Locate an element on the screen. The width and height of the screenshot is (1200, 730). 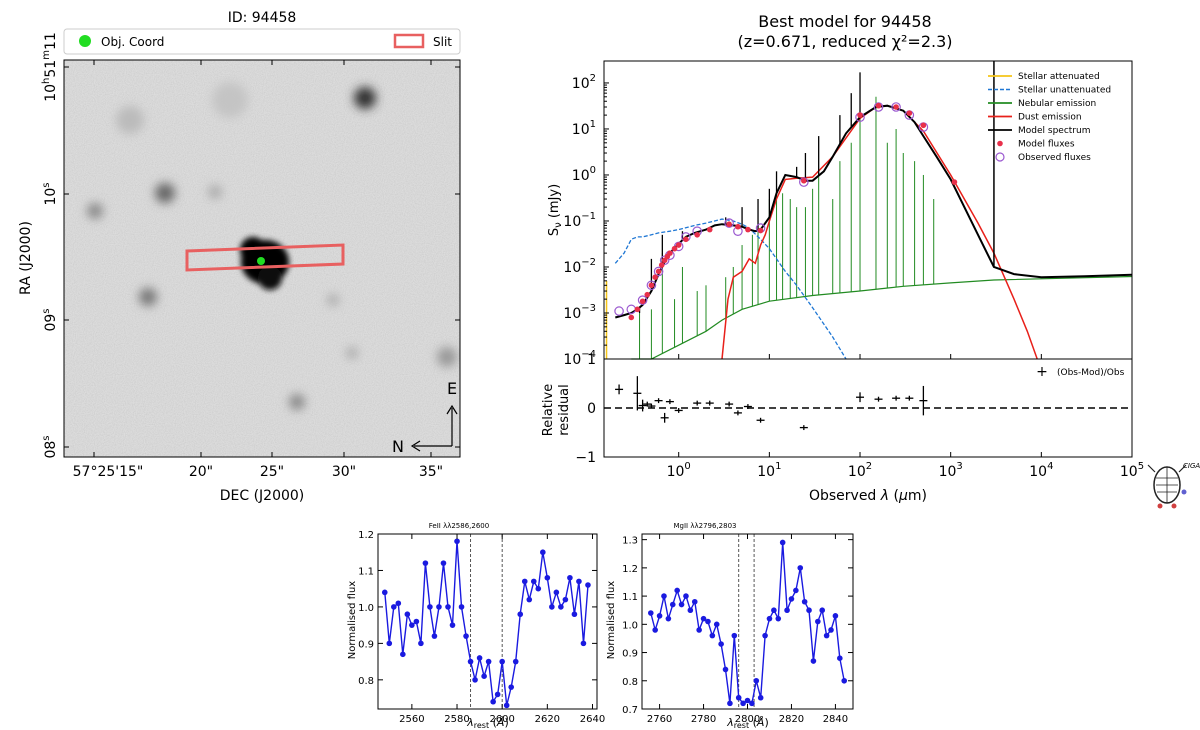
image-xtick-2: 25" is located at coordinates (272, 472).